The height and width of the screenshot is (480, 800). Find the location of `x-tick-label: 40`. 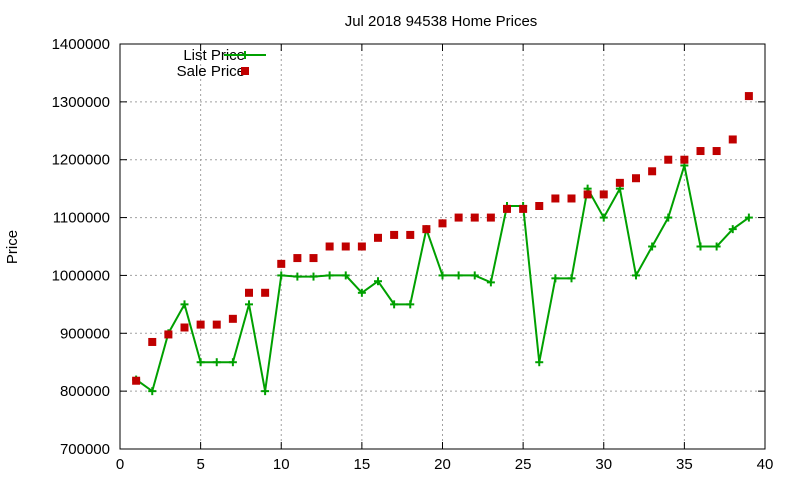

x-tick-label: 40 is located at coordinates (765, 464).